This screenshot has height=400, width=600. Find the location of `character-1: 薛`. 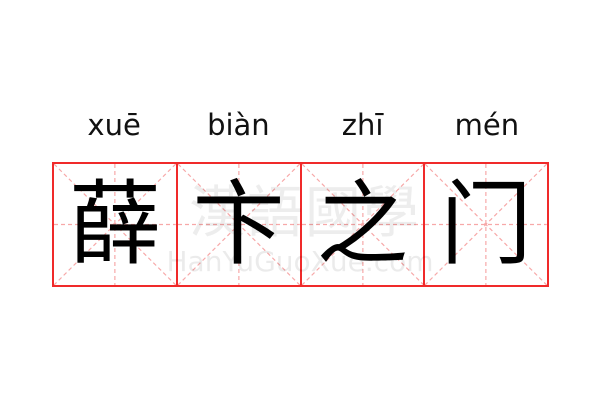

character-1: 薛 is located at coordinates (114, 224).